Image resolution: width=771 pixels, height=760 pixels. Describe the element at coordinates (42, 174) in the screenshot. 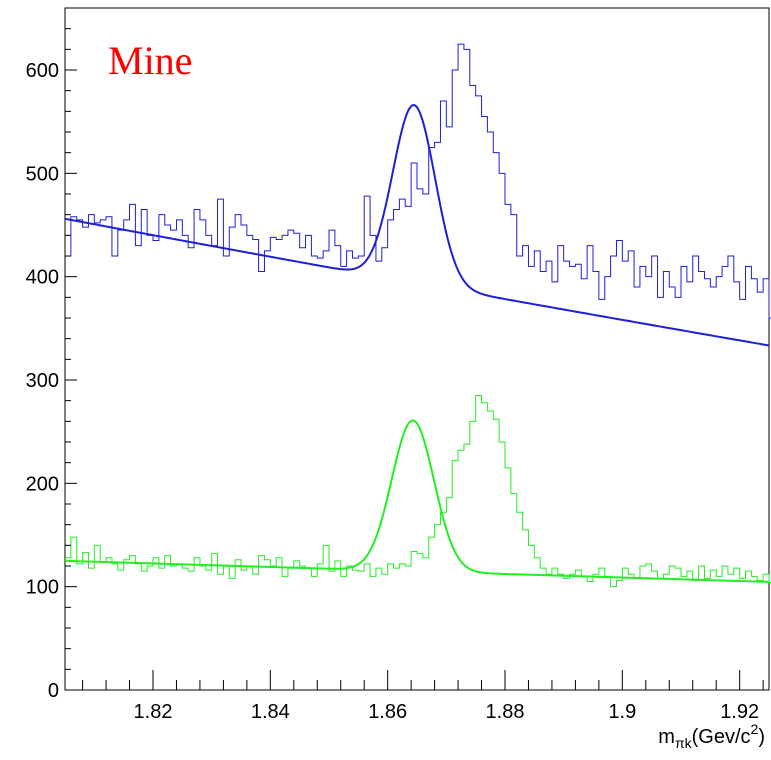

I see `y-tick-label: 500` at that location.